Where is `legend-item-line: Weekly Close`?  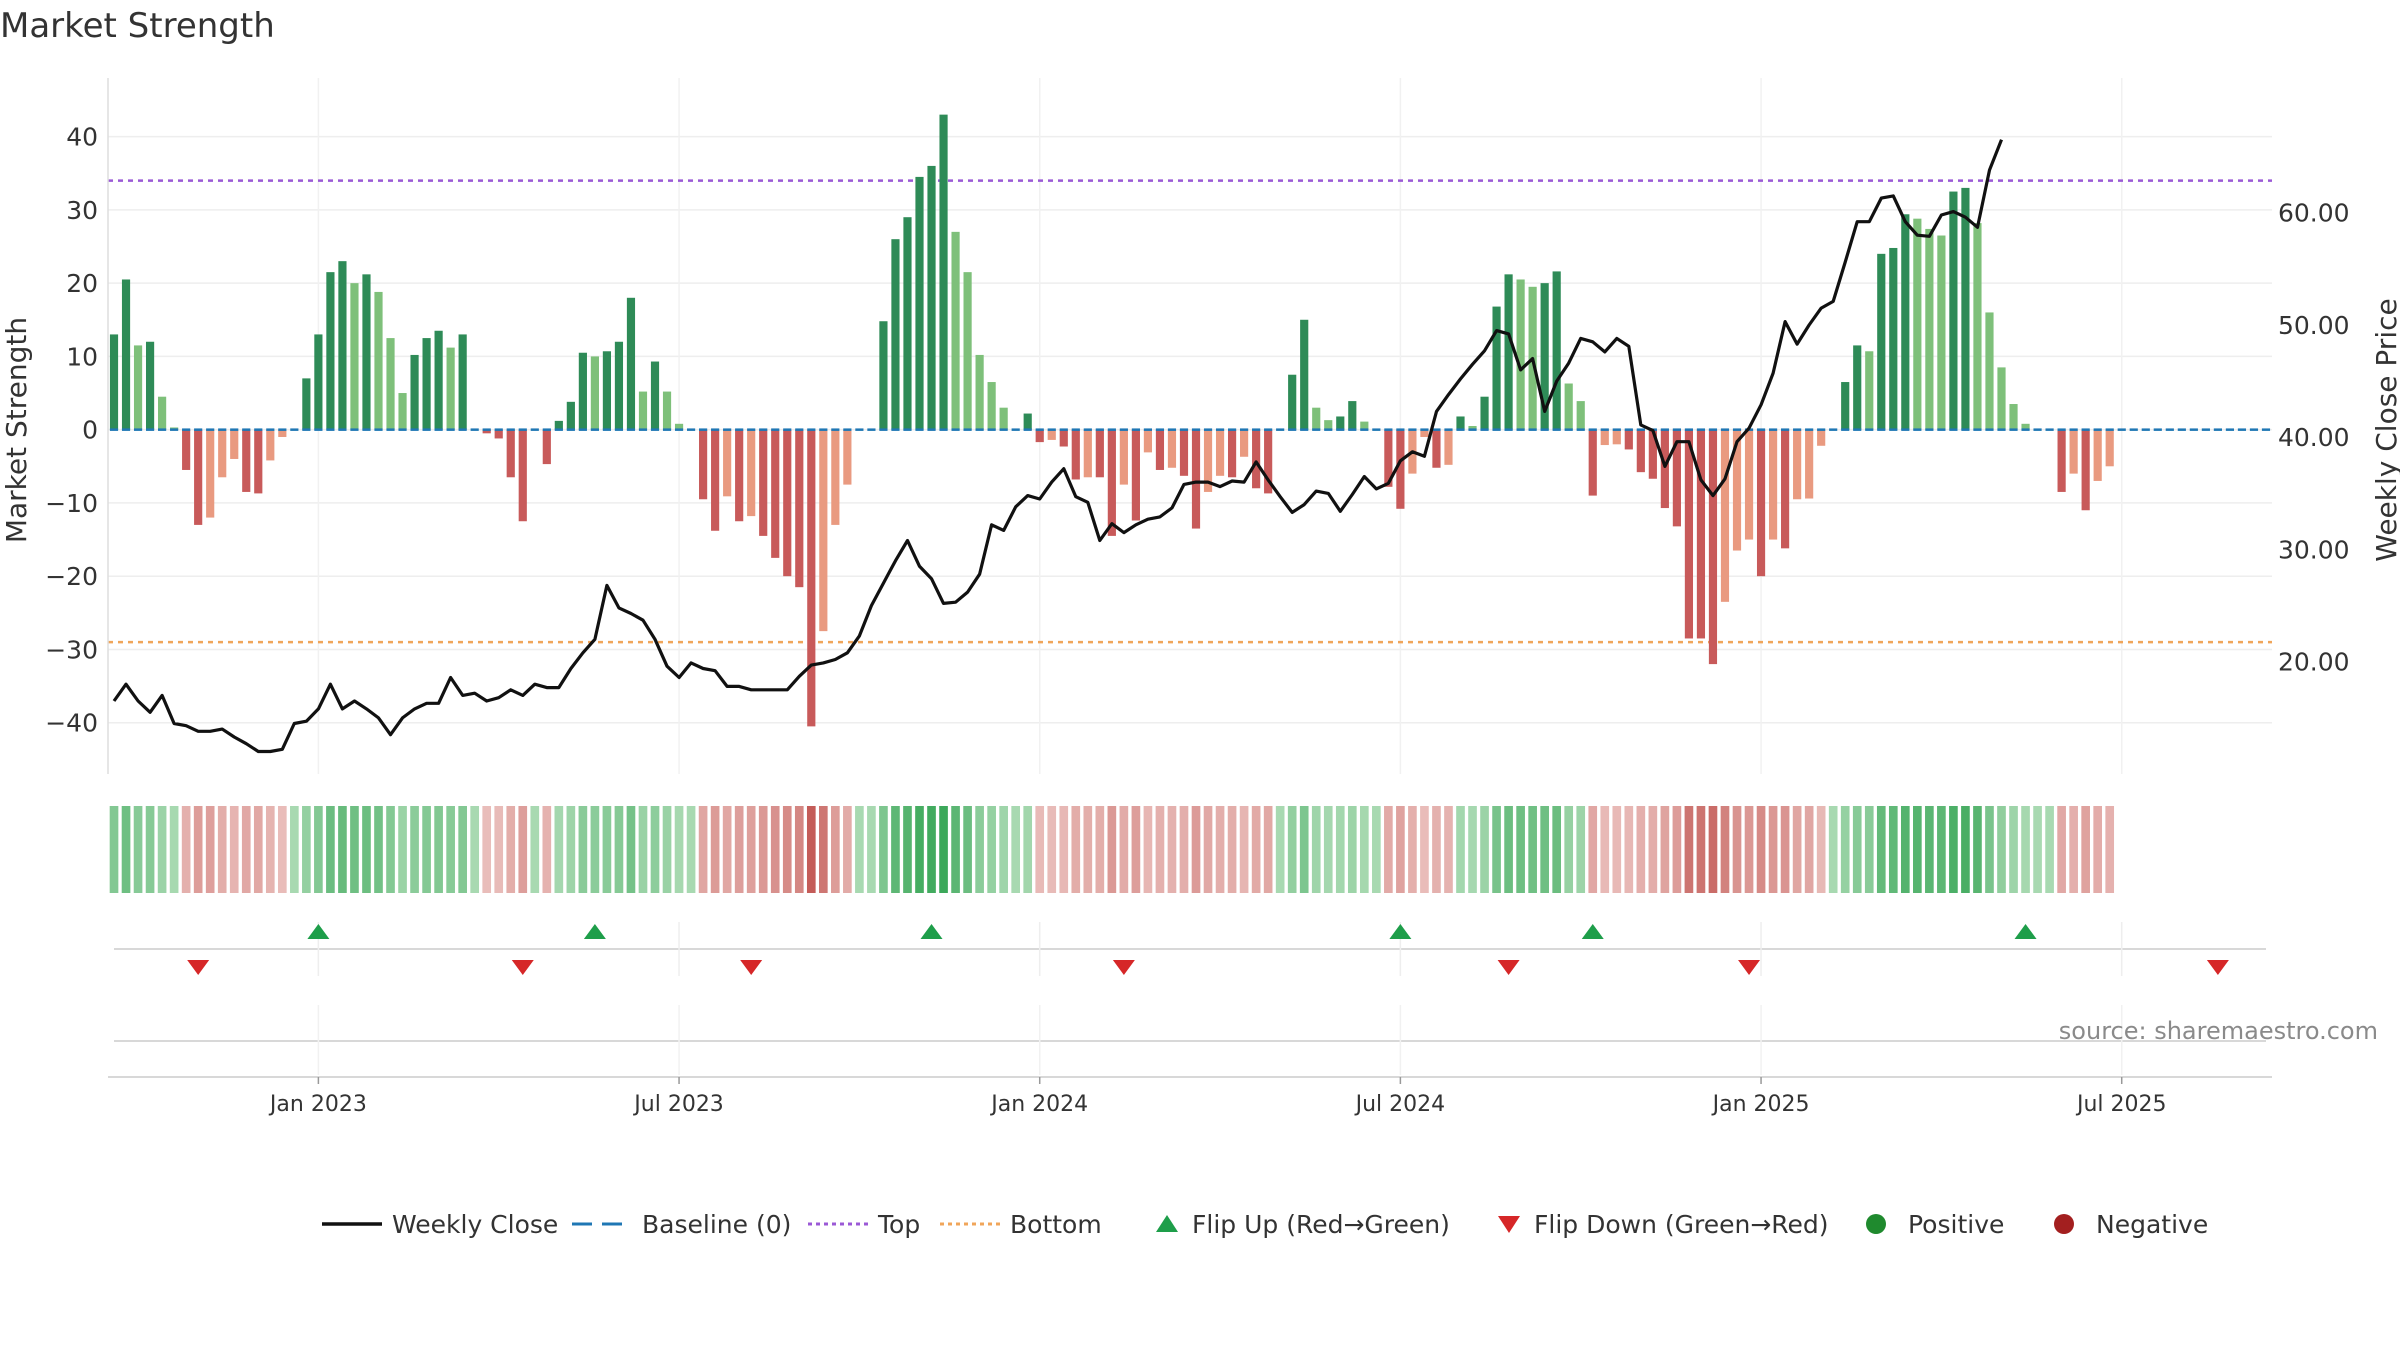
legend-item-line: Weekly Close is located at coordinates (475, 1224).